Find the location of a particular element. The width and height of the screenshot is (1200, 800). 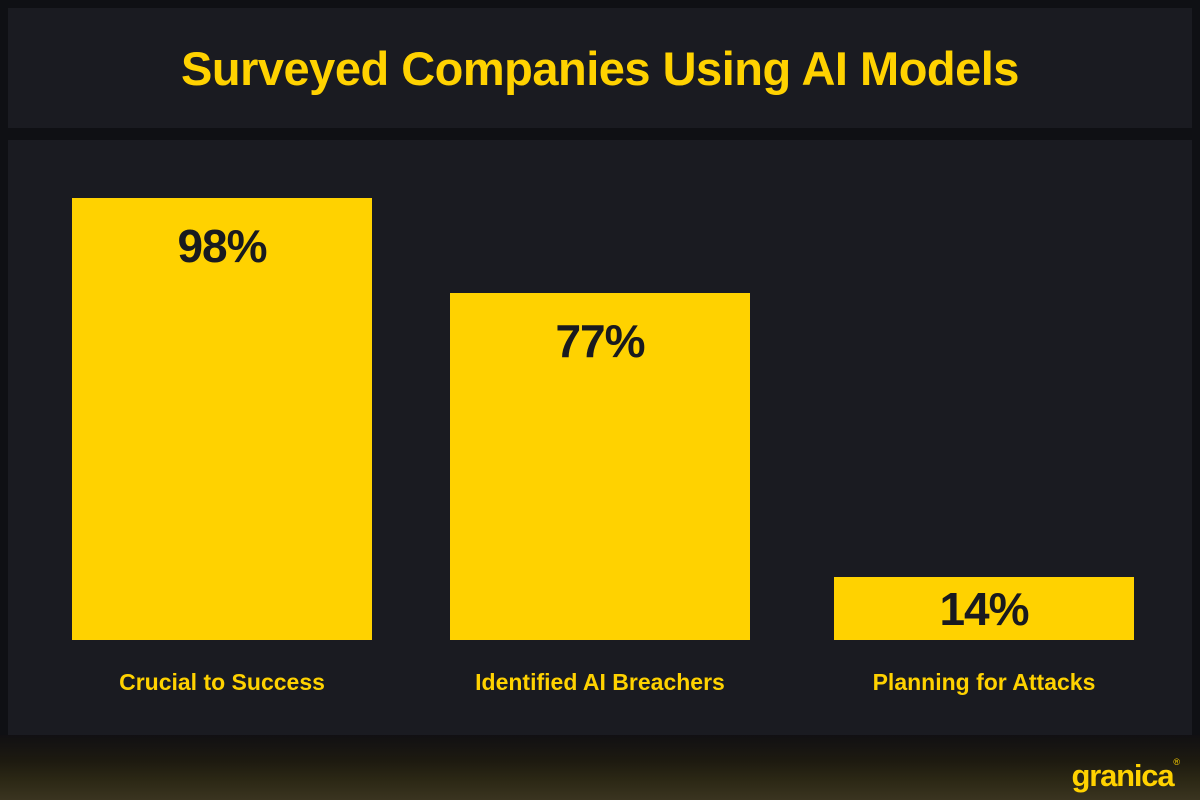

bar-planning-for-attacks: 14% is located at coordinates (984, 608).